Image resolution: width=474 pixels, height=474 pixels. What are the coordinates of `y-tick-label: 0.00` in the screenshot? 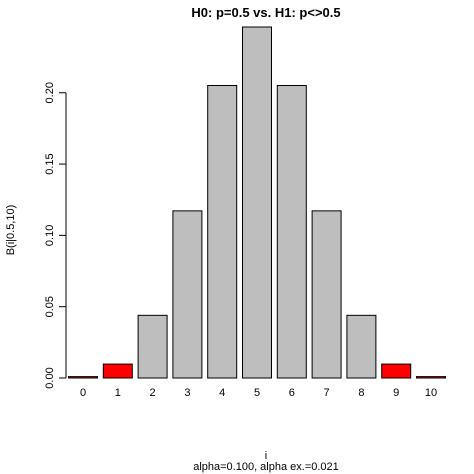 It's located at (50, 377).